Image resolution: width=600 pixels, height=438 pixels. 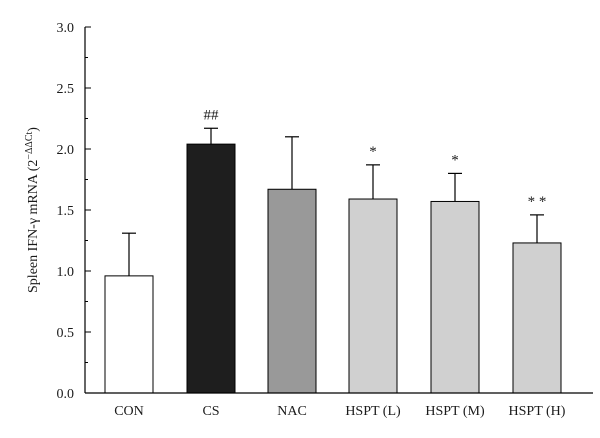 I want to click on y-tick-label: 0.5, so click(x=66, y=333).